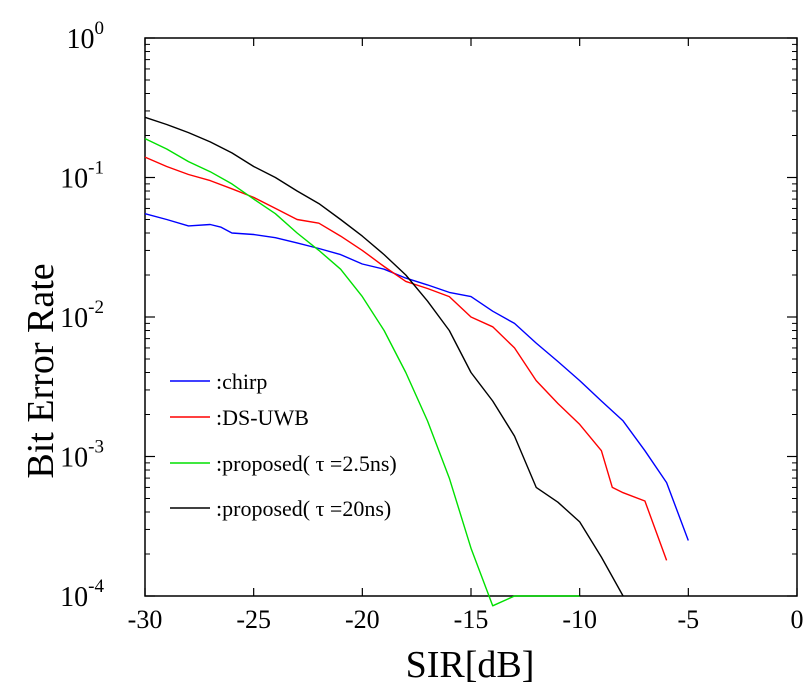 This screenshot has width=805, height=693. Describe the element at coordinates (86, 36) in the screenshot. I see `y-tick-label: 10⁰` at that location.